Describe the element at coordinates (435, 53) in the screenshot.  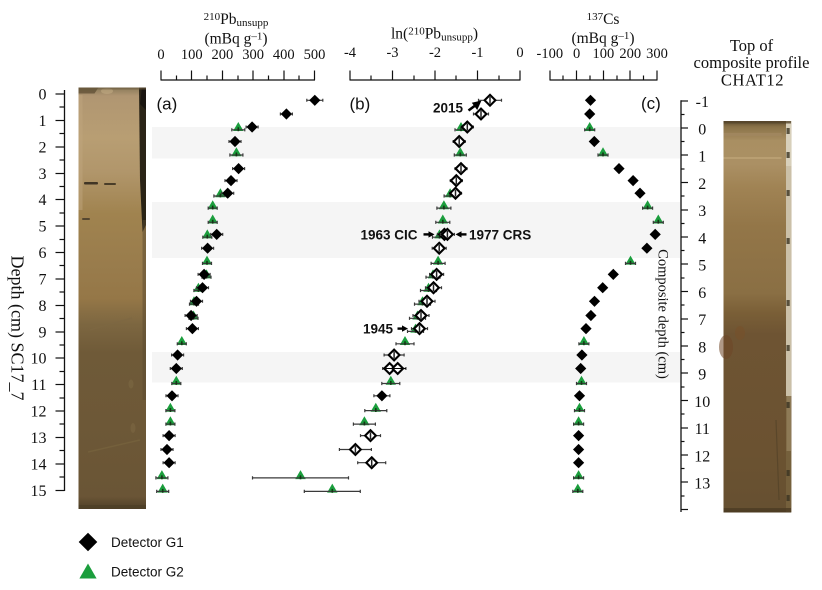
I see `svg-text: -2` at that location.